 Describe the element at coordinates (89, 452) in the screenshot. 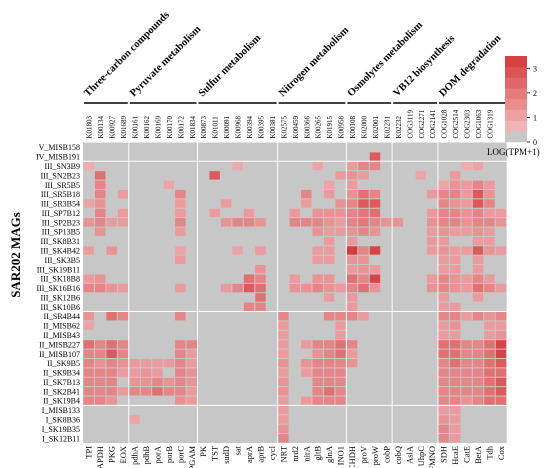

I see `gene-label: TPI` at that location.